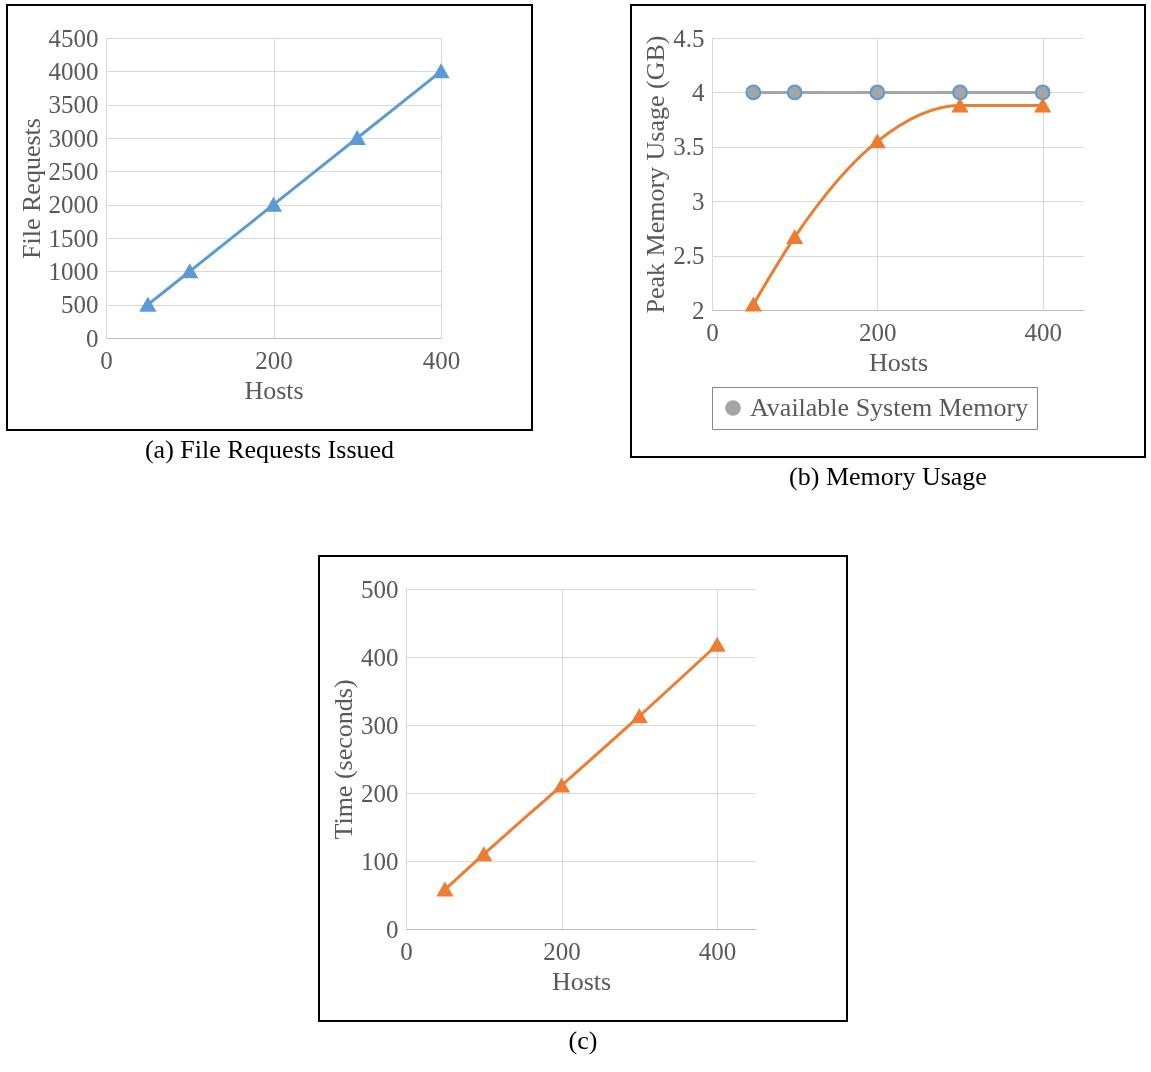  Describe the element at coordinates (698, 92) in the screenshot. I see `y-tick-label: 4` at that location.